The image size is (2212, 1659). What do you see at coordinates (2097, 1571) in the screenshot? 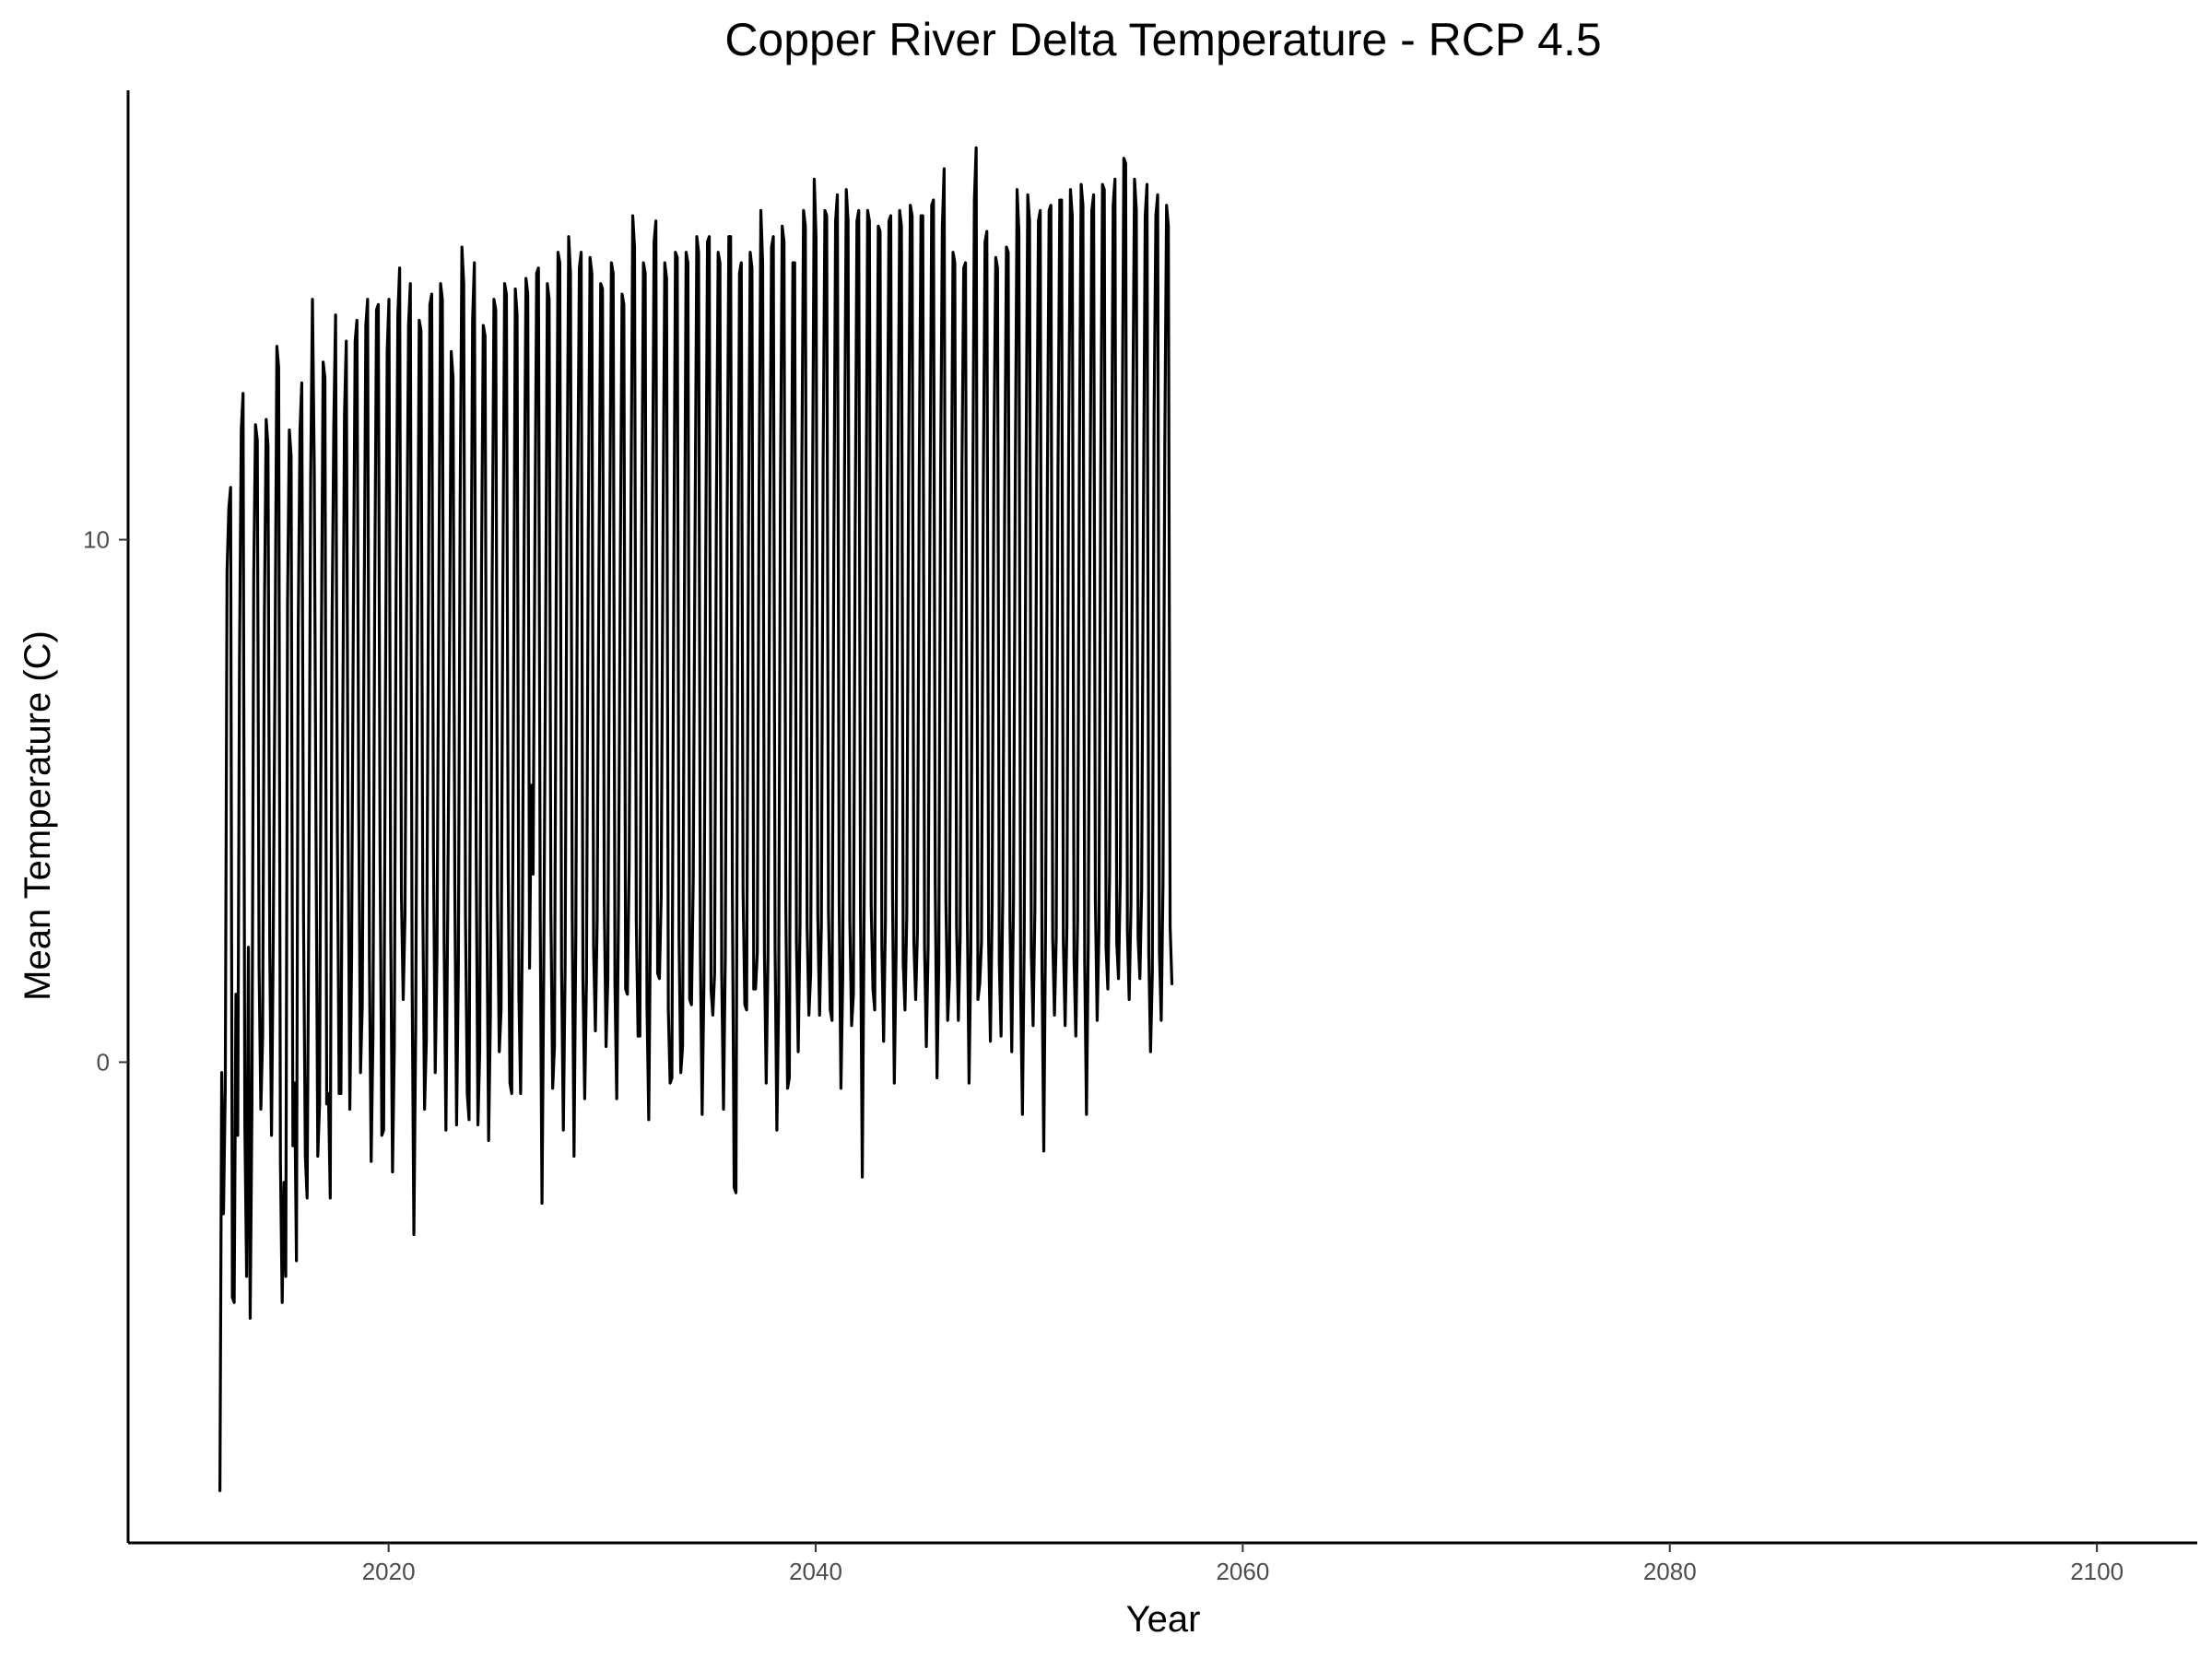
I see `x-tick-label: 2100` at bounding box center [2097, 1571].